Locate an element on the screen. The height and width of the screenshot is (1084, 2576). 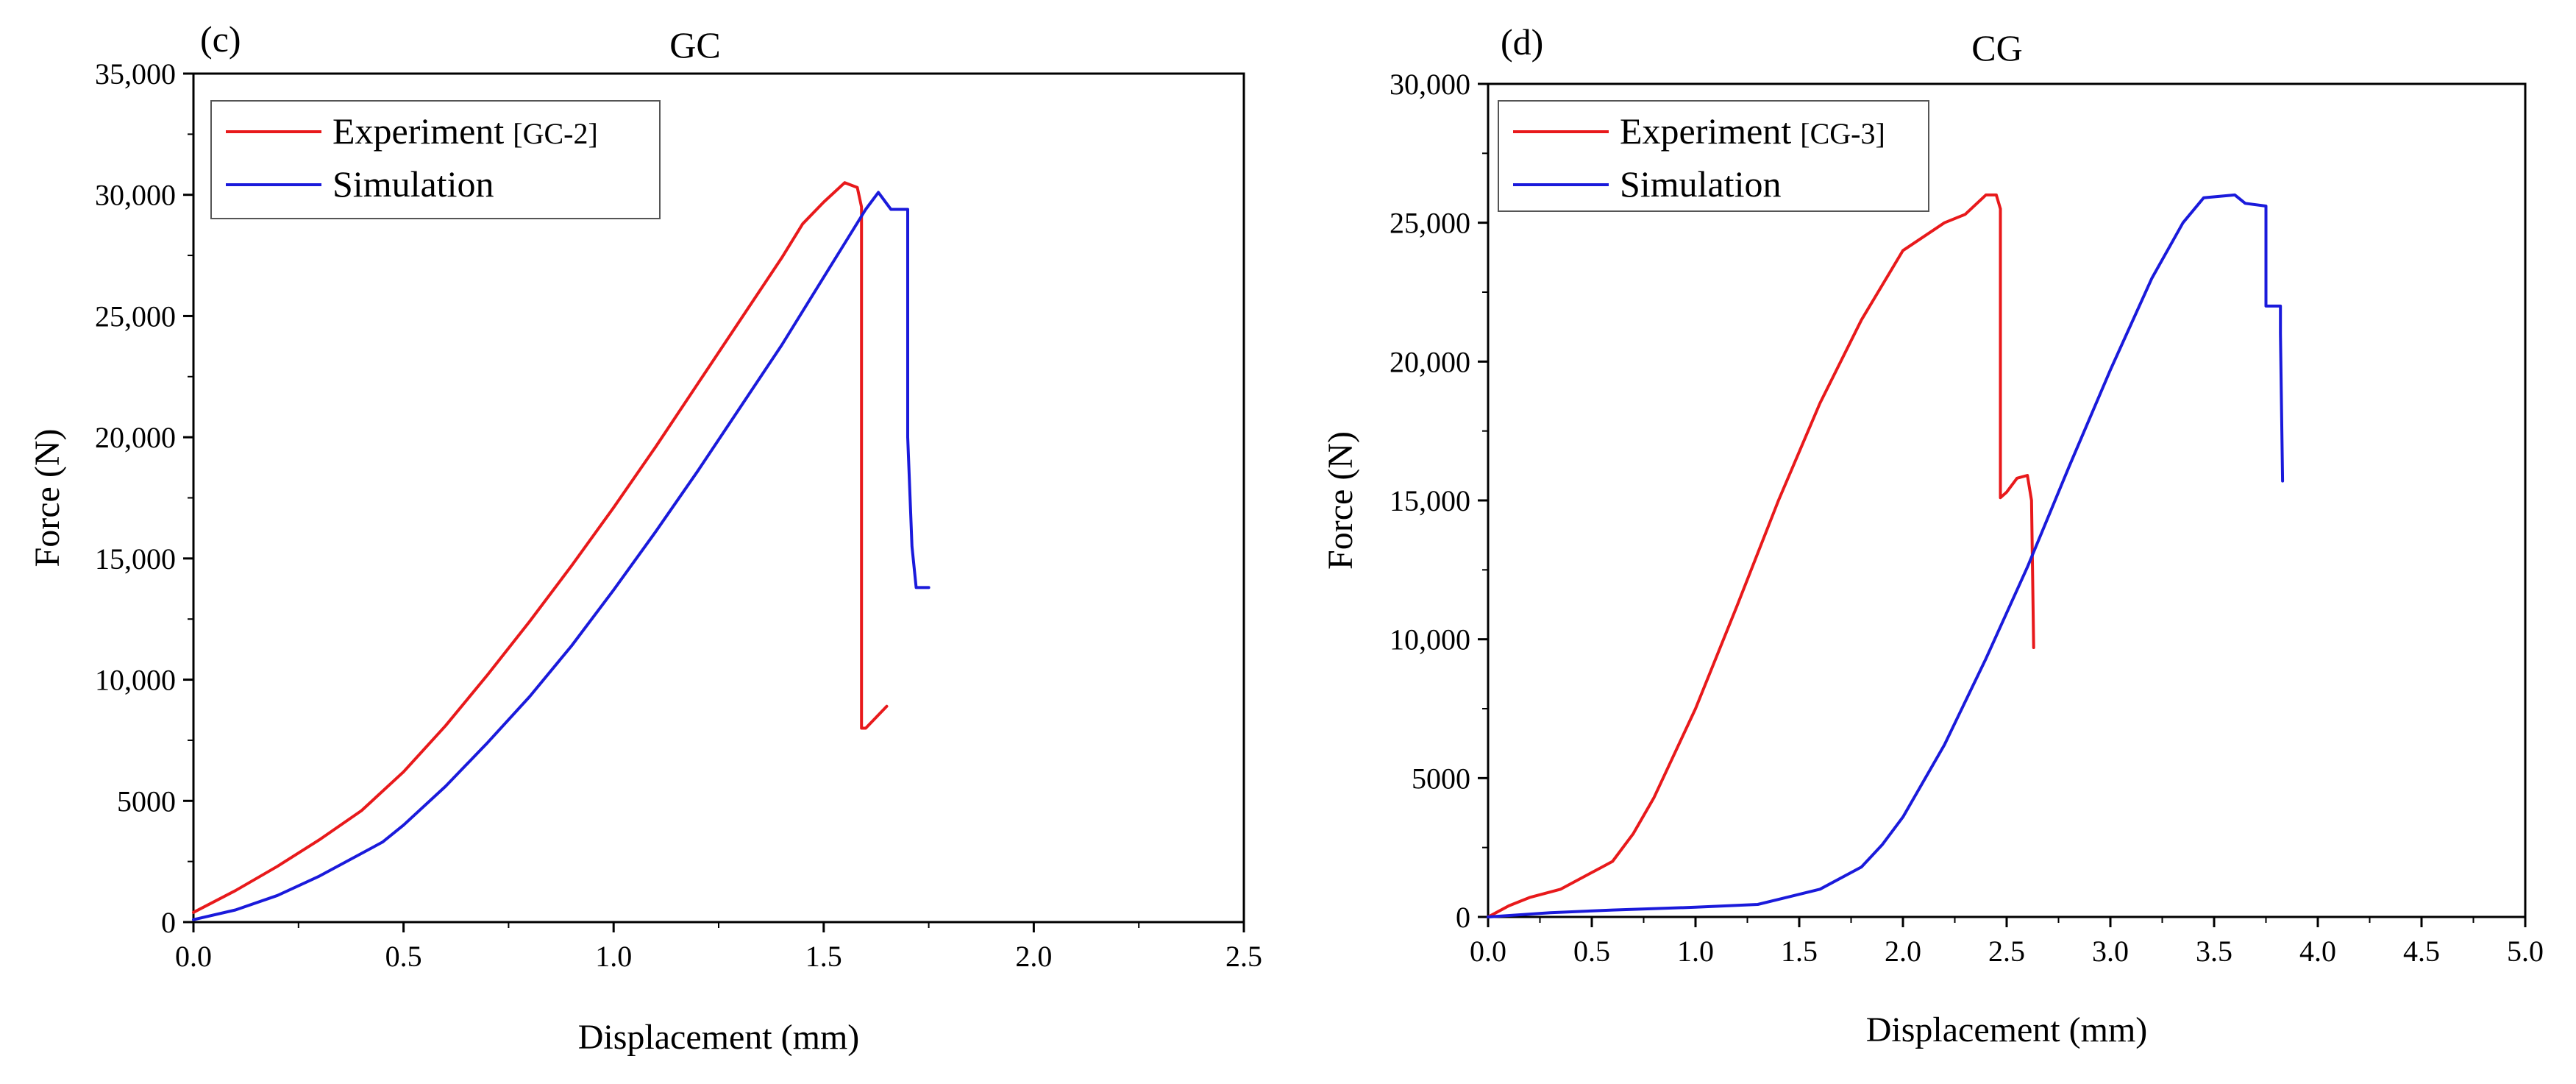
x-tick-label: 3.0 is located at coordinates (2110, 951).